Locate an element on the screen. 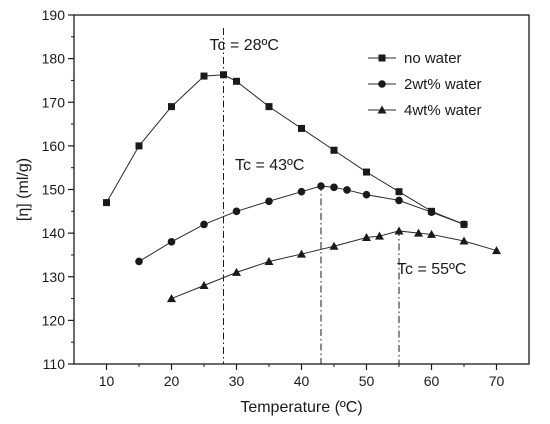 This screenshot has width=550, height=424. legend: no water 2wt% water 4wt% water is located at coordinates (425, 84).